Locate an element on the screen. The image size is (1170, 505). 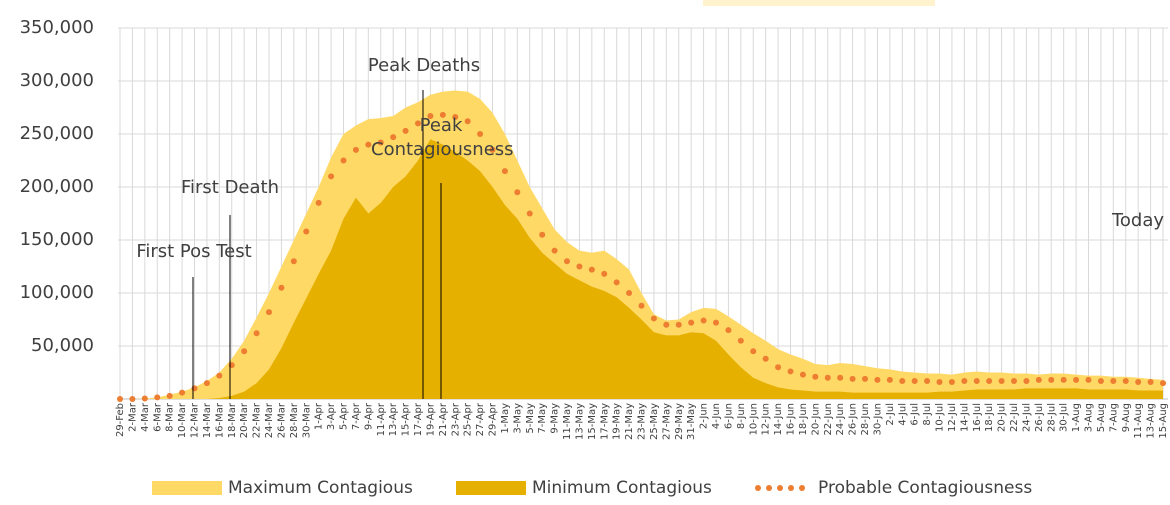
x-tick-label: 25-May is located at coordinates (654, 421).